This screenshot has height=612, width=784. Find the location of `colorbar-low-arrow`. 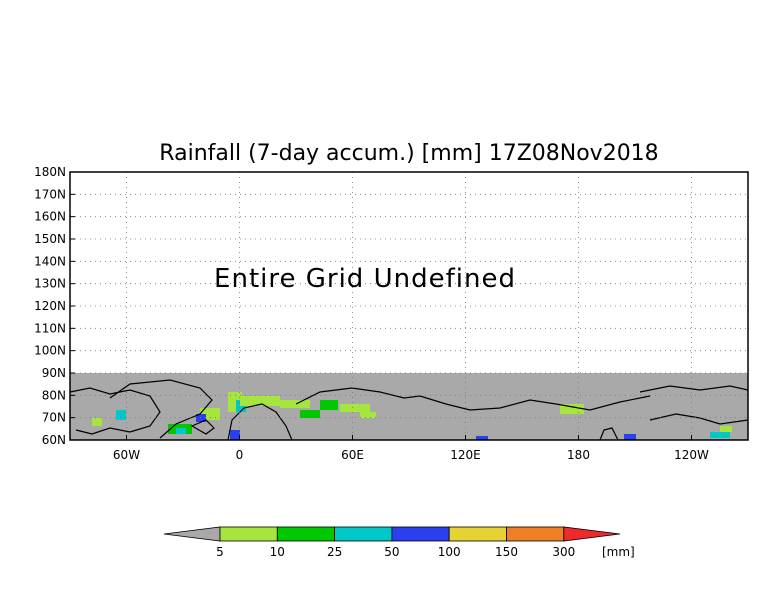

colorbar-low-arrow is located at coordinates (192, 534).